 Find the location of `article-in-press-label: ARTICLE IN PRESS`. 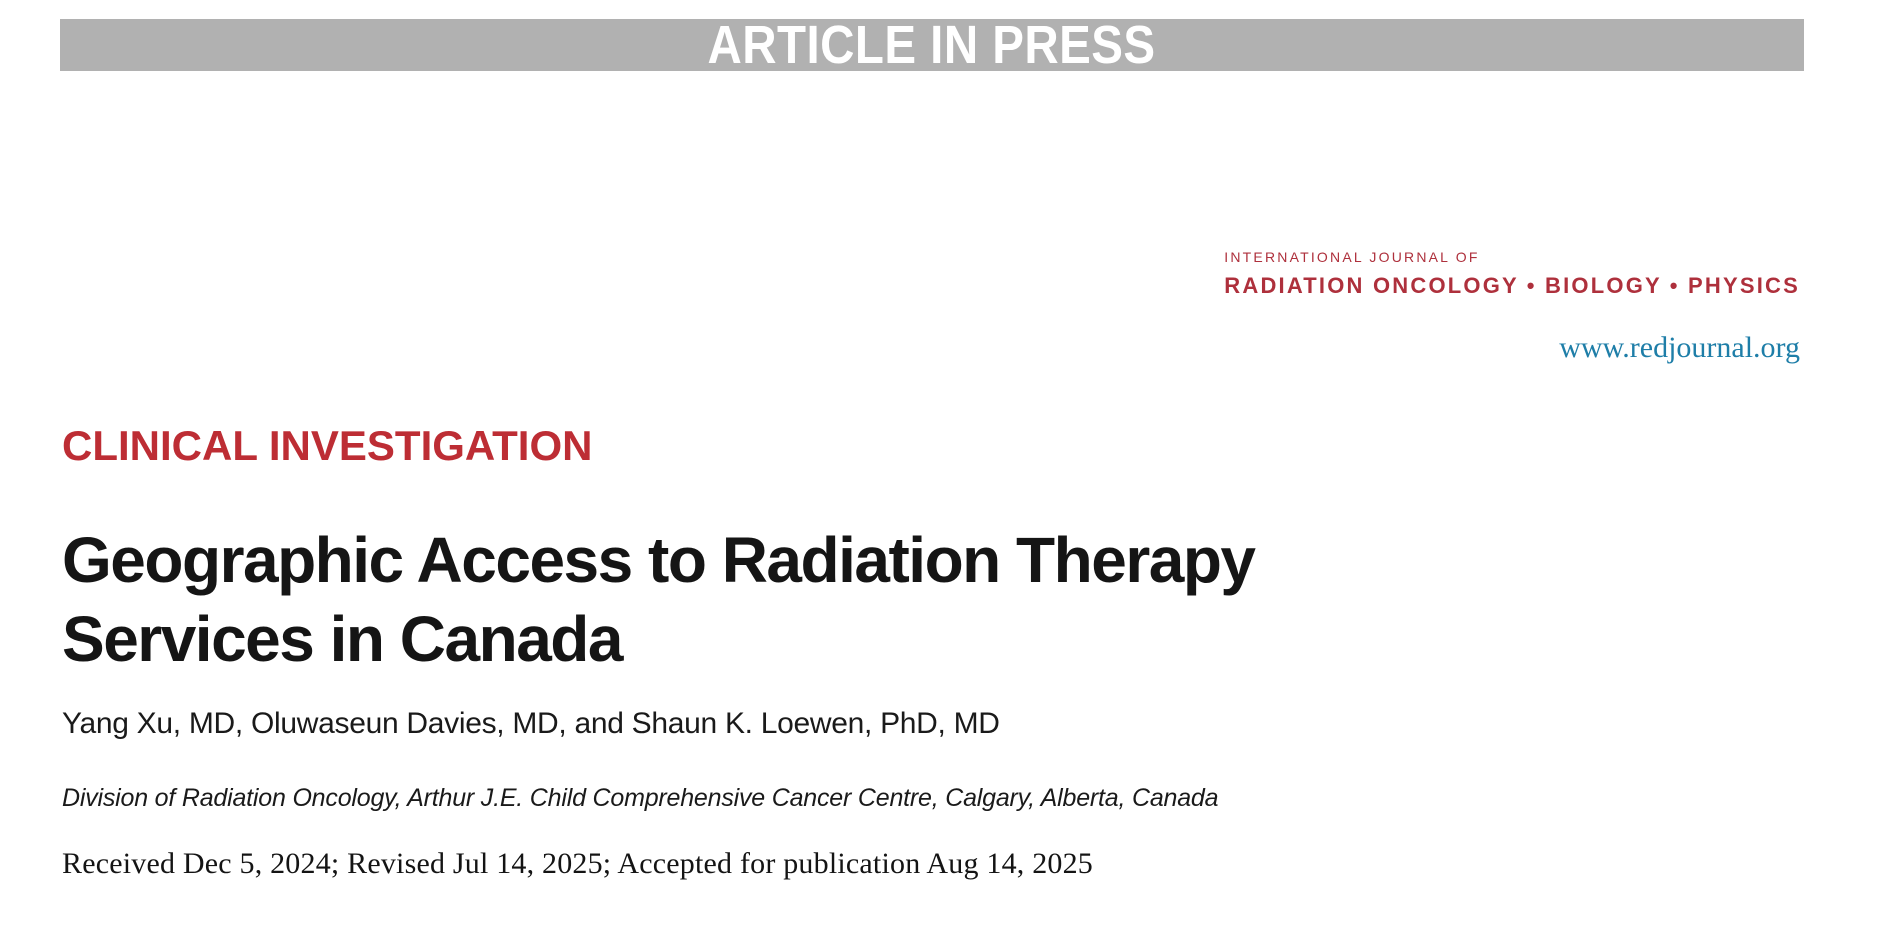

article-in-press-label: ARTICLE IN PRESS is located at coordinates (932, 45).